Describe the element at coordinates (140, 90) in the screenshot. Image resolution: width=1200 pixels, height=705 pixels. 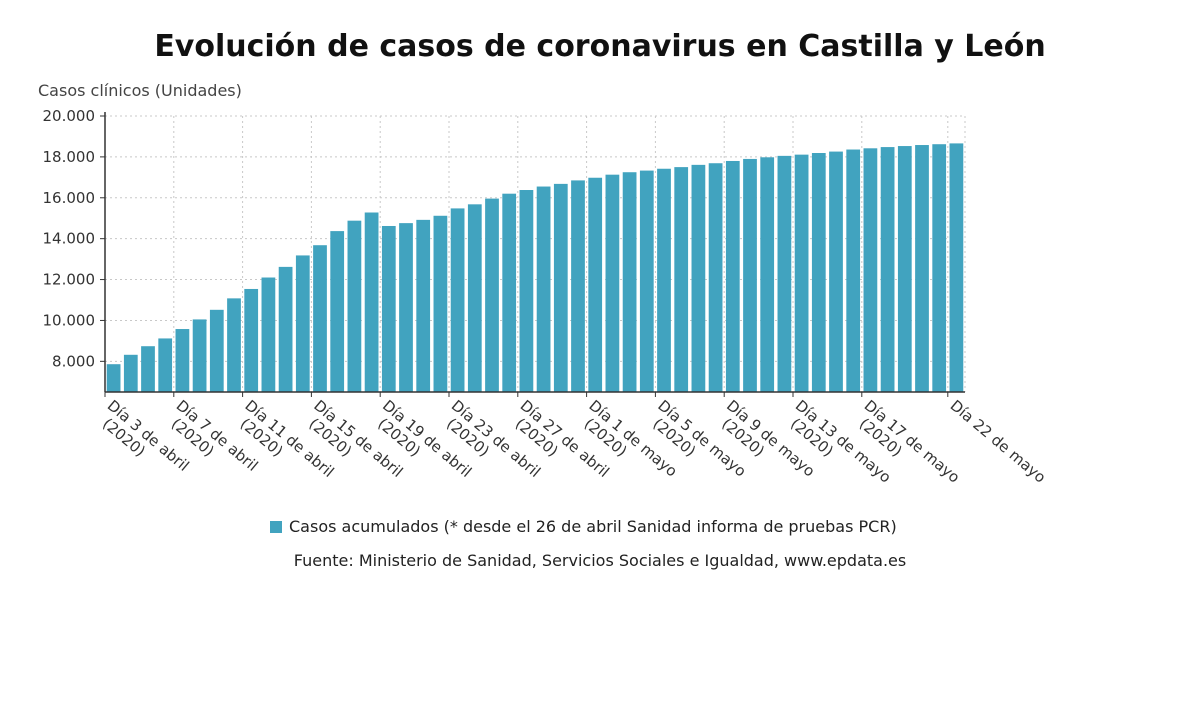
I see `y-axis-label: Casos clínicos (Unidades)` at that location.